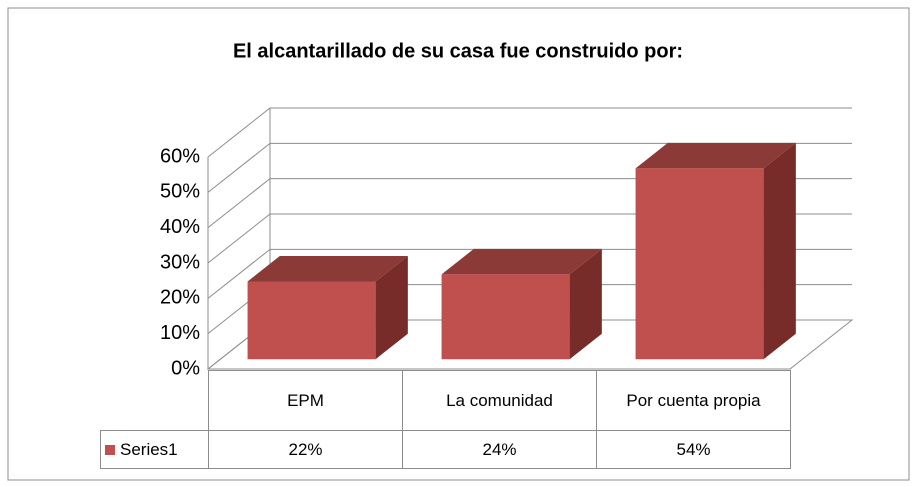 The image size is (917, 487). I want to click on category-label: Por cuenta propia, so click(693, 400).